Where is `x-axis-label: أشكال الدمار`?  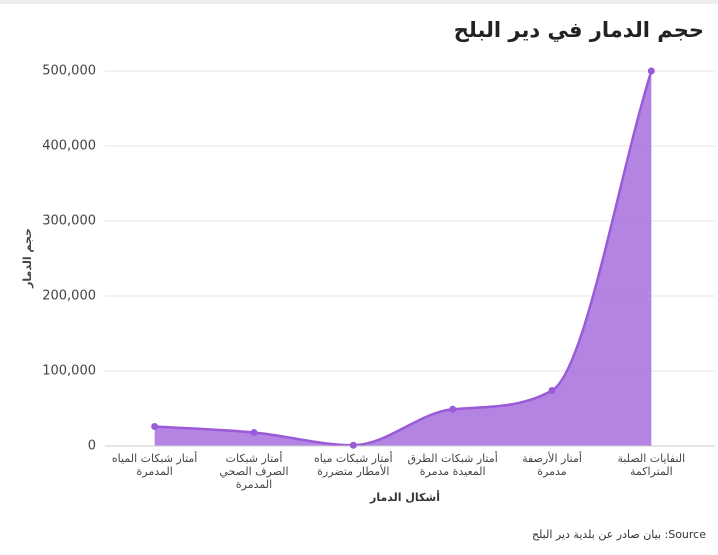 x-axis-label: أشكال الدمار is located at coordinates (405, 497).